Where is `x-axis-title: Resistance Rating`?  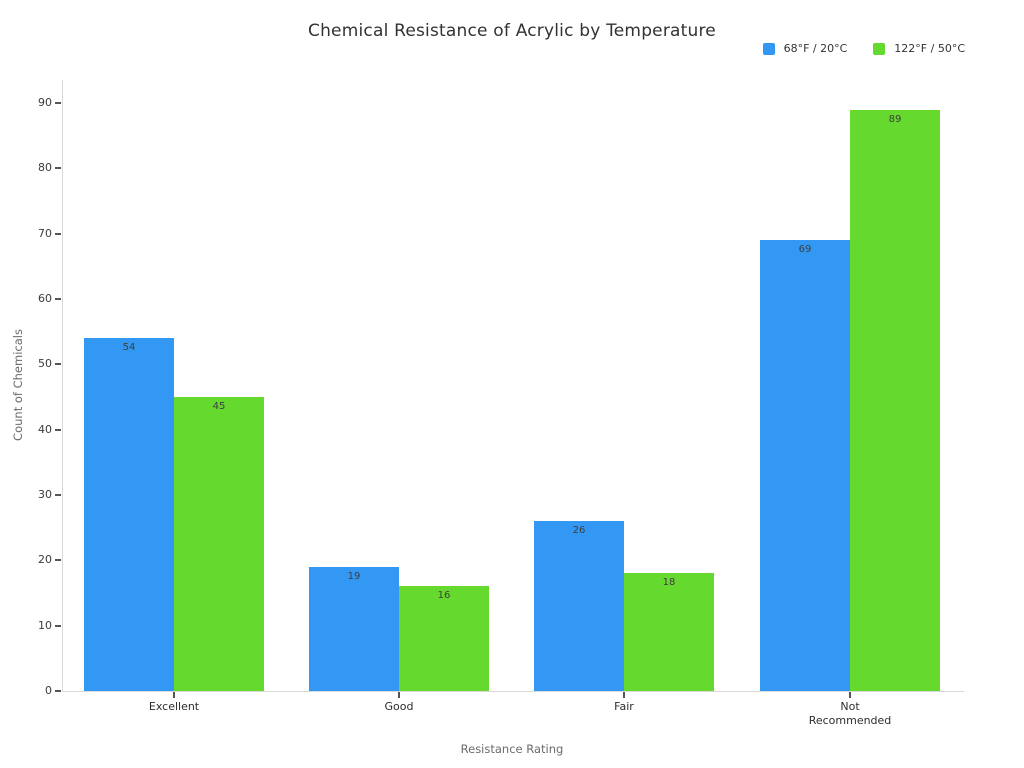 x-axis-title: Resistance Rating is located at coordinates (512, 749).